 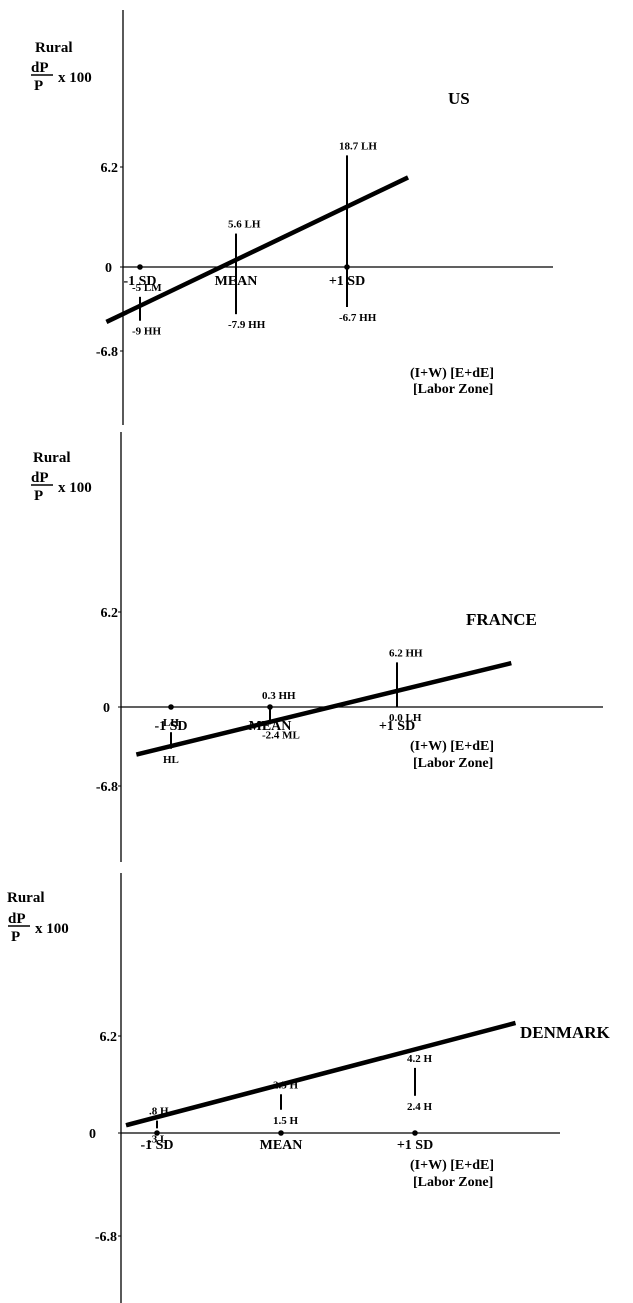 What do you see at coordinates (405, 718) in the screenshot?
I see `range-low-label: 0.0 LH` at bounding box center [405, 718].